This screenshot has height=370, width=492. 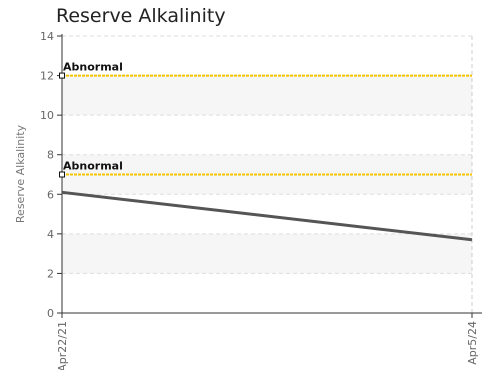 I want to click on y-tick-label: 12, so click(x=47, y=76).